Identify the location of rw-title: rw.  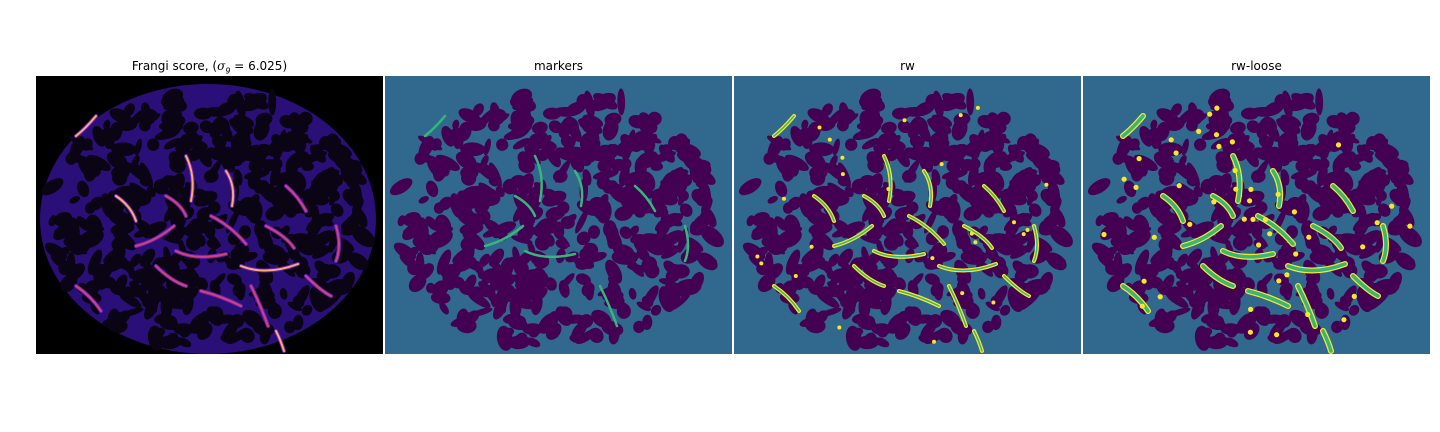
(907, 66).